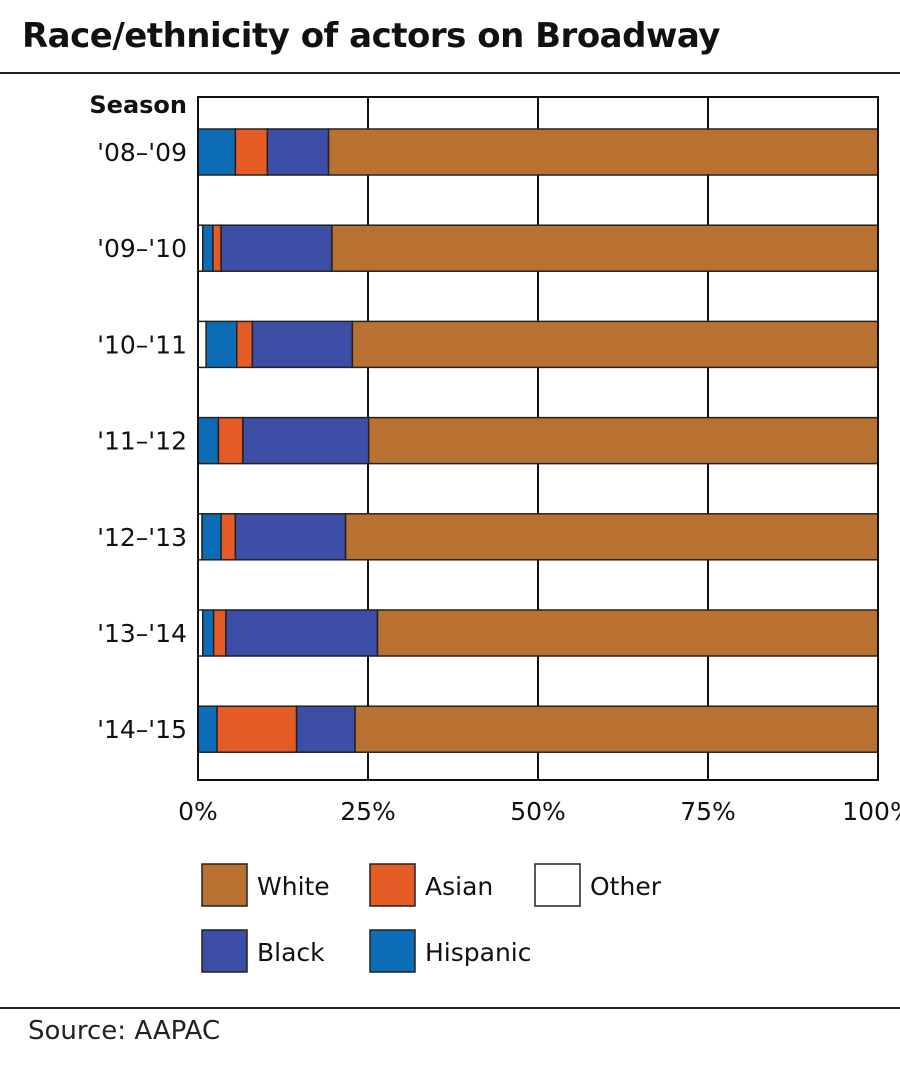  What do you see at coordinates (478, 952) in the screenshot?
I see `legend-label-hispanic: Hispanic` at bounding box center [478, 952].